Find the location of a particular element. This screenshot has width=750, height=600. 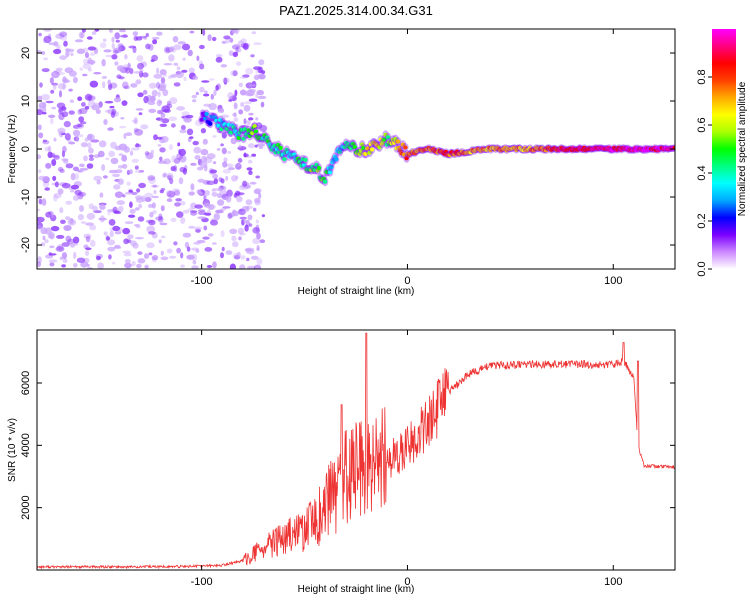

colorbar-label: Normalized spectral amplitude is located at coordinates (742, 148).